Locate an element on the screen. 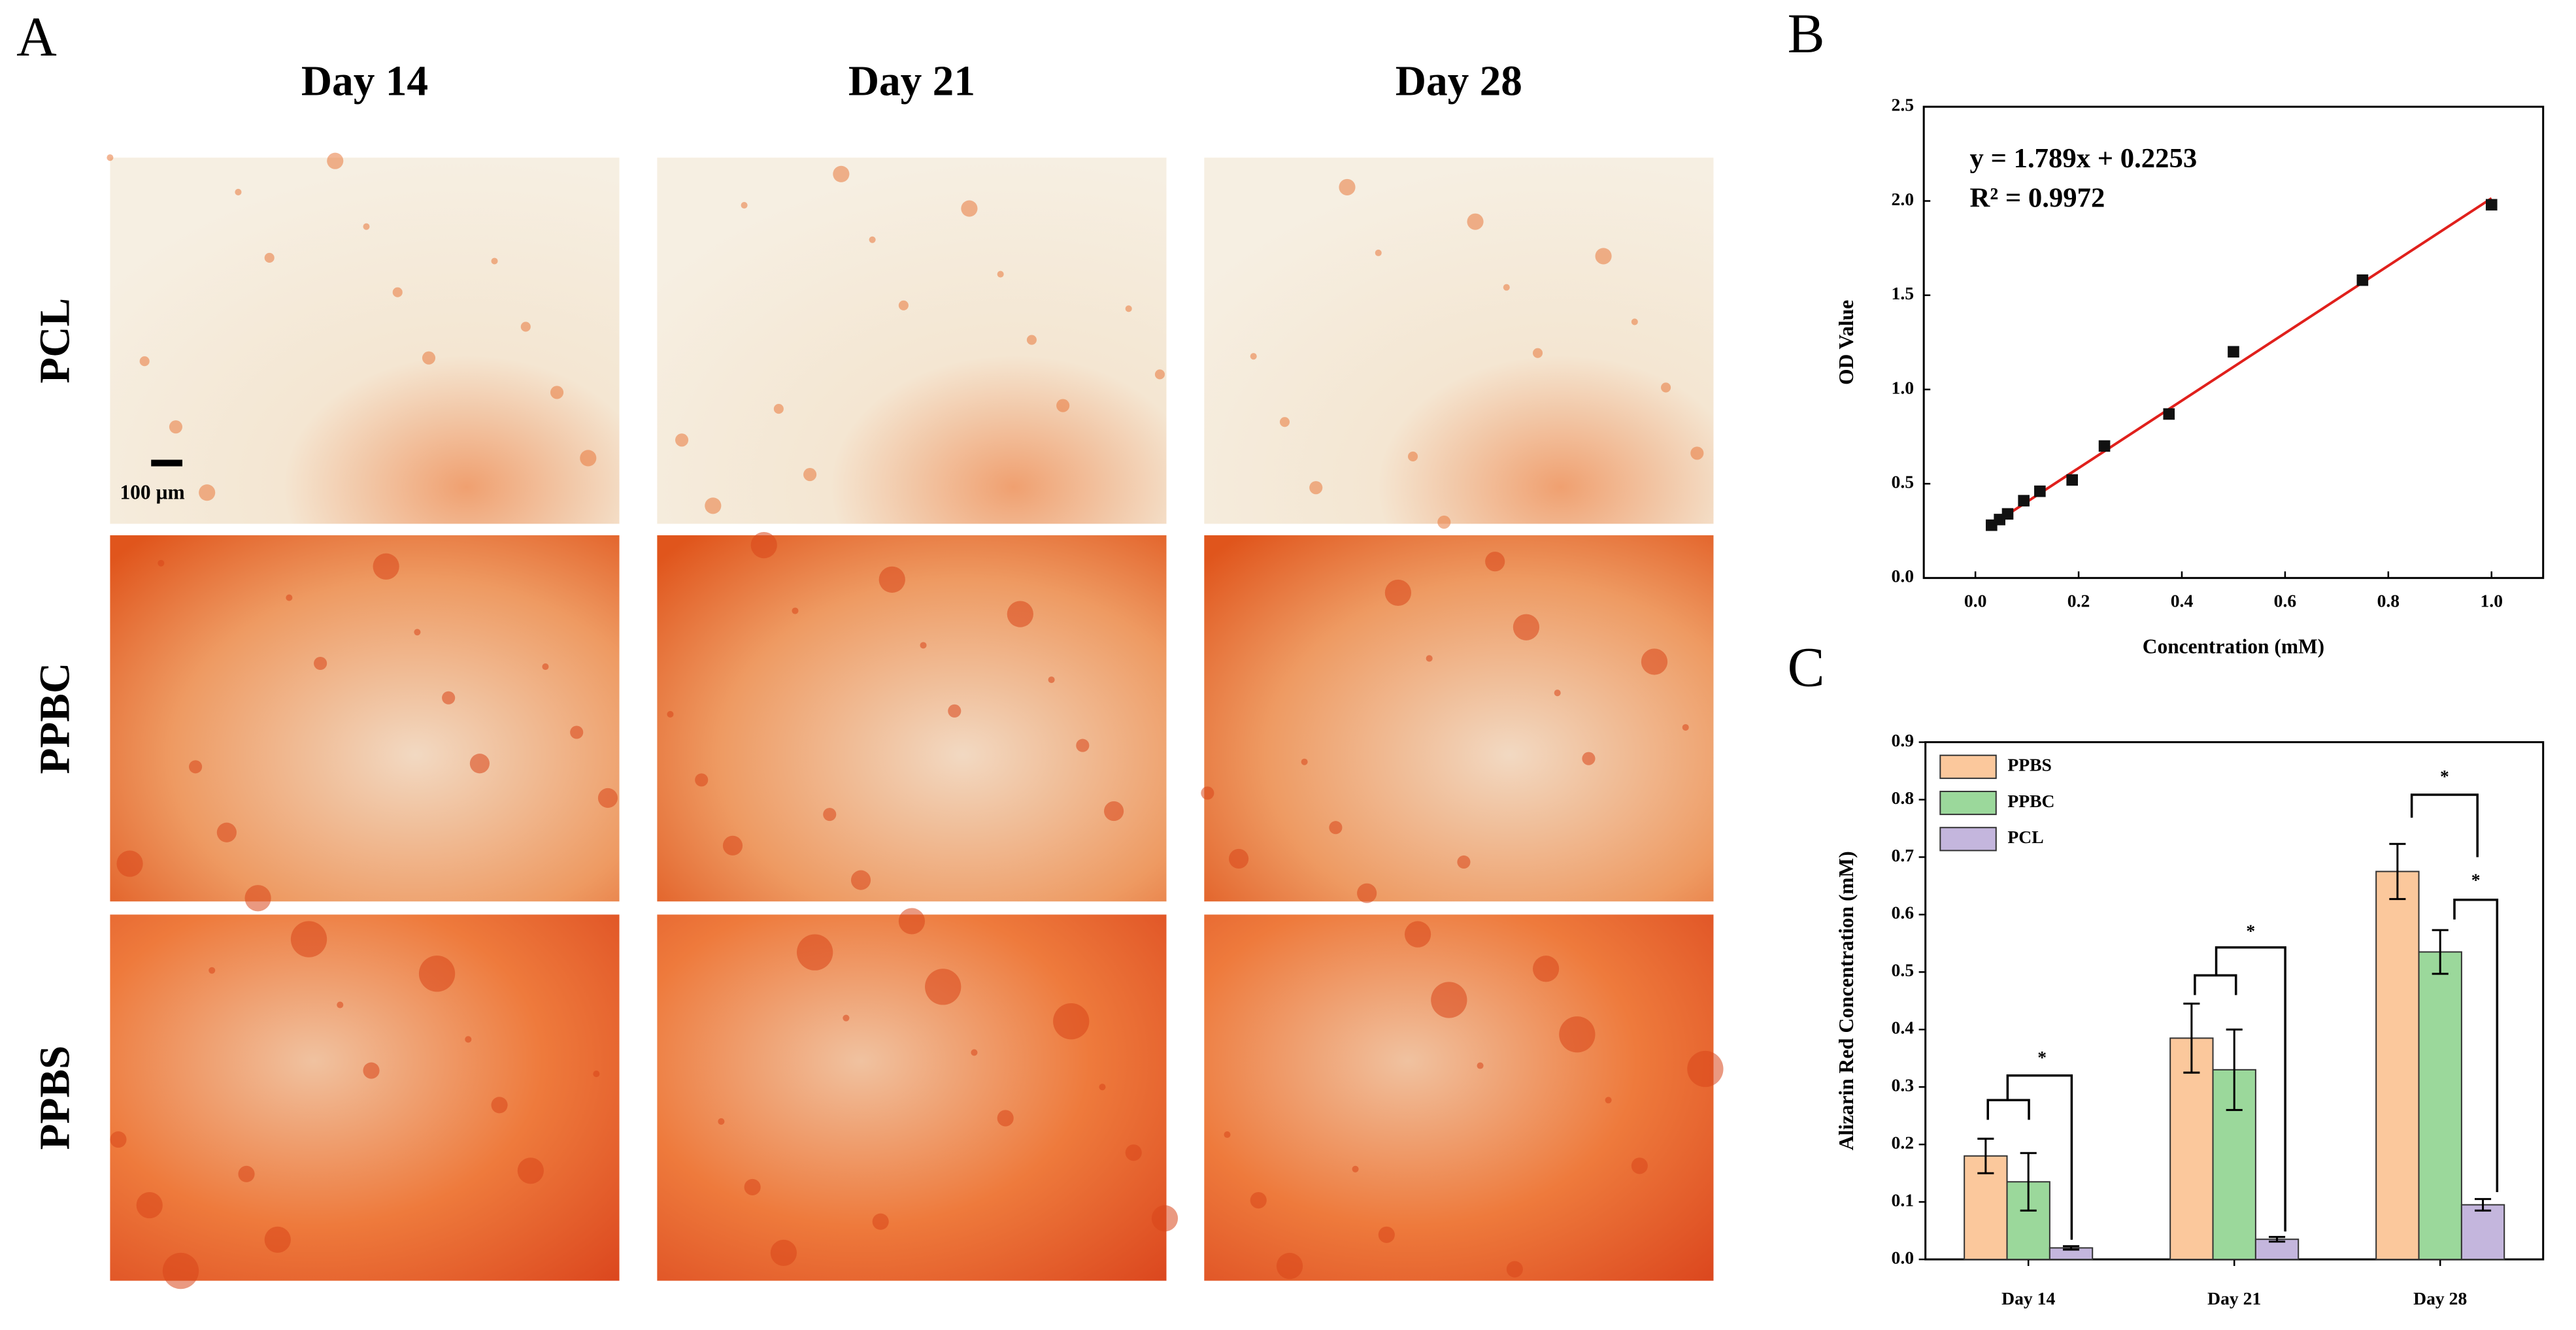  y-tick-label: 1.5 is located at coordinates (1904, 293).